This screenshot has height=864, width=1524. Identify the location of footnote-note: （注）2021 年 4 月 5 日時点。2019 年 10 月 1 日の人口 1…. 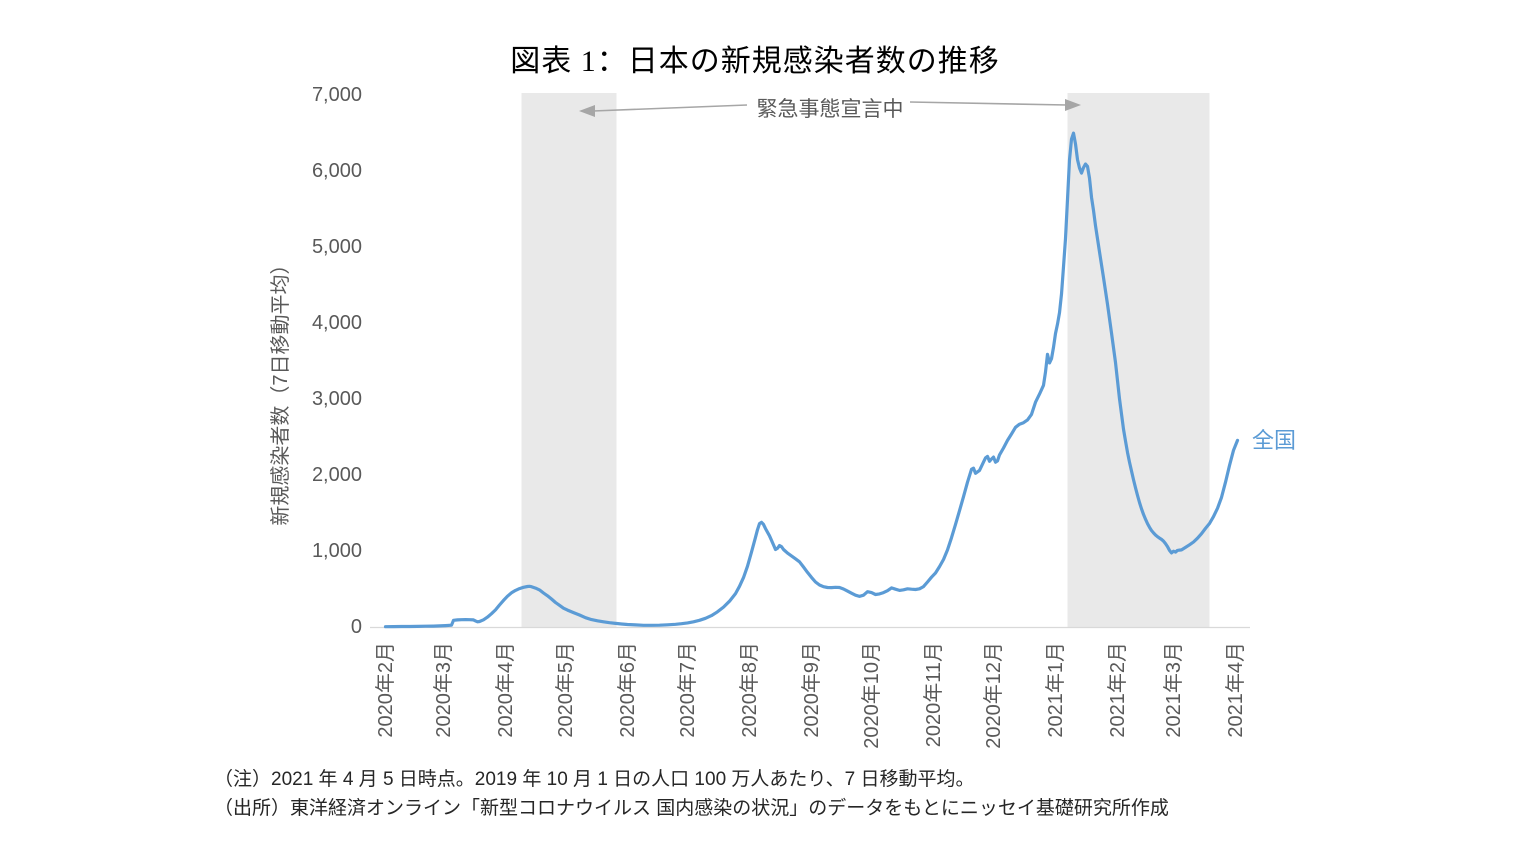
(594, 779).